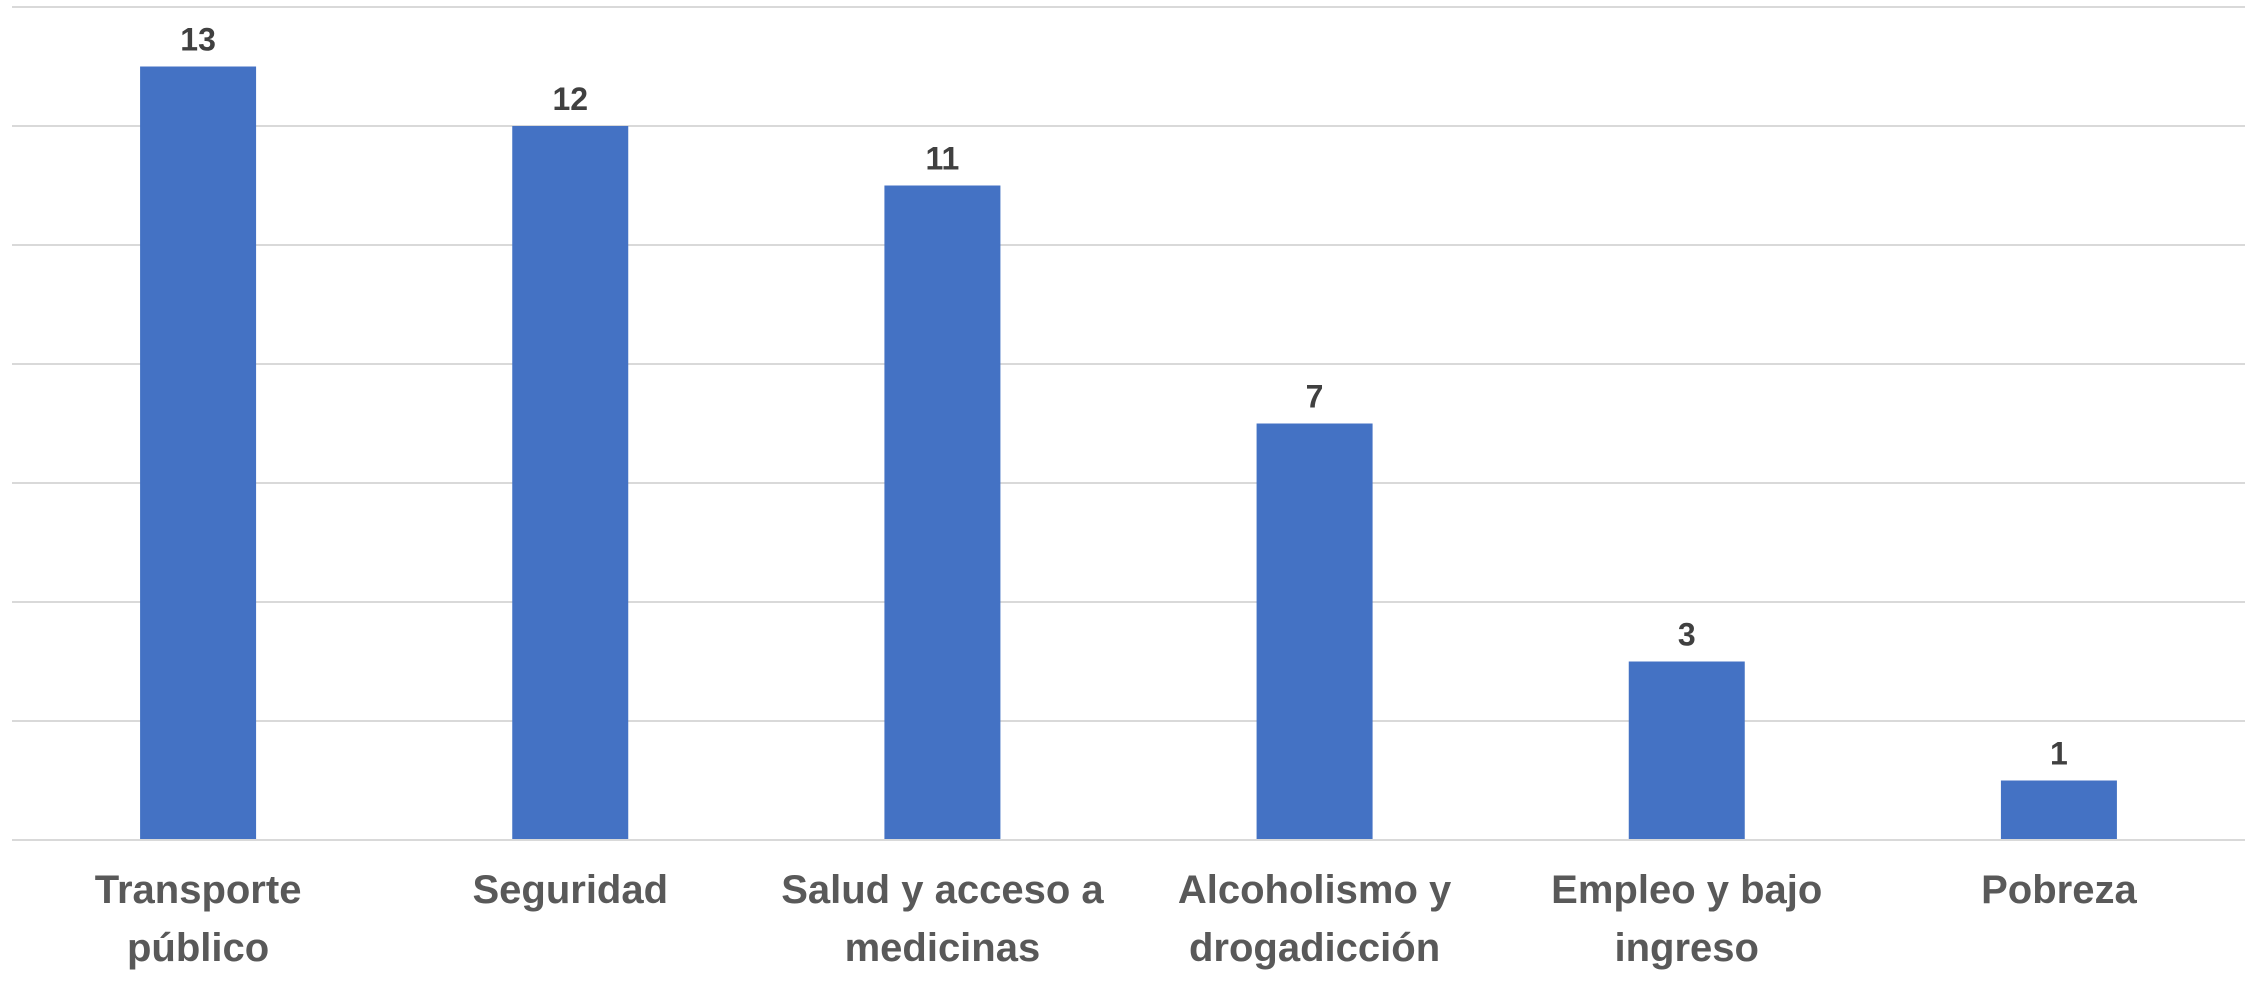  I want to click on category-label-line: ingreso, so click(1687, 948).